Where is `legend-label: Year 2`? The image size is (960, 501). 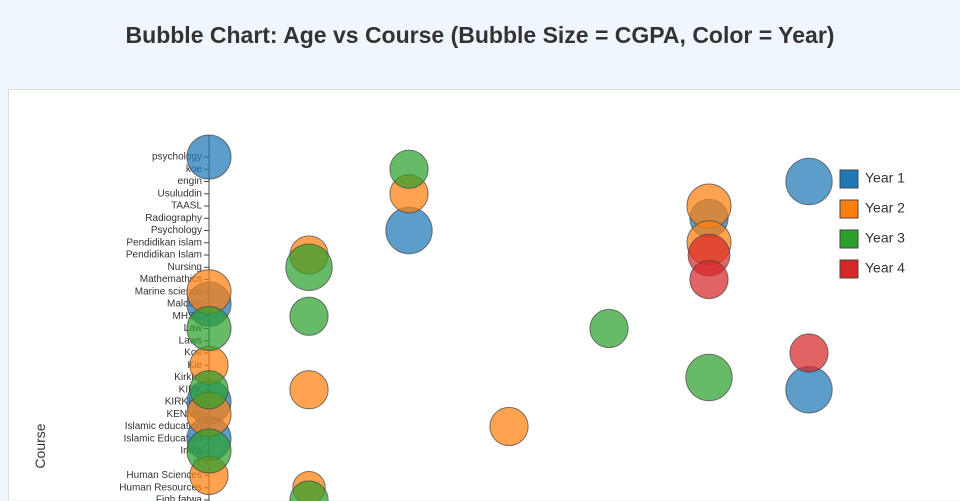 legend-label: Year 2 is located at coordinates (885, 208).